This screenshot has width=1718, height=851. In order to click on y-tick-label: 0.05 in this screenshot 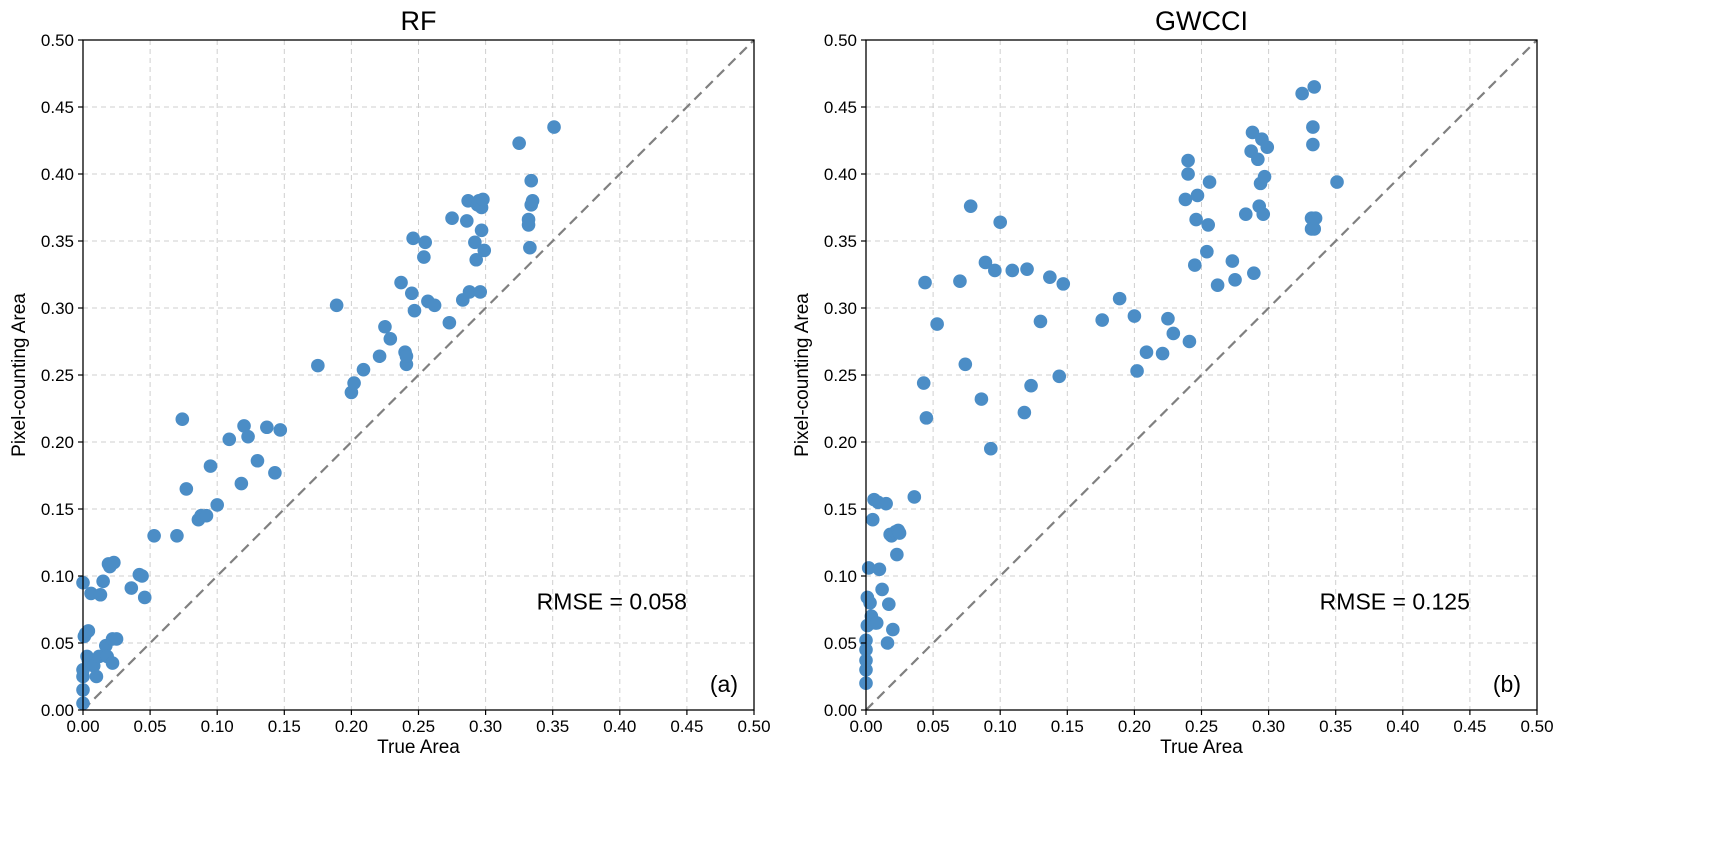, I will do `click(840, 643)`.